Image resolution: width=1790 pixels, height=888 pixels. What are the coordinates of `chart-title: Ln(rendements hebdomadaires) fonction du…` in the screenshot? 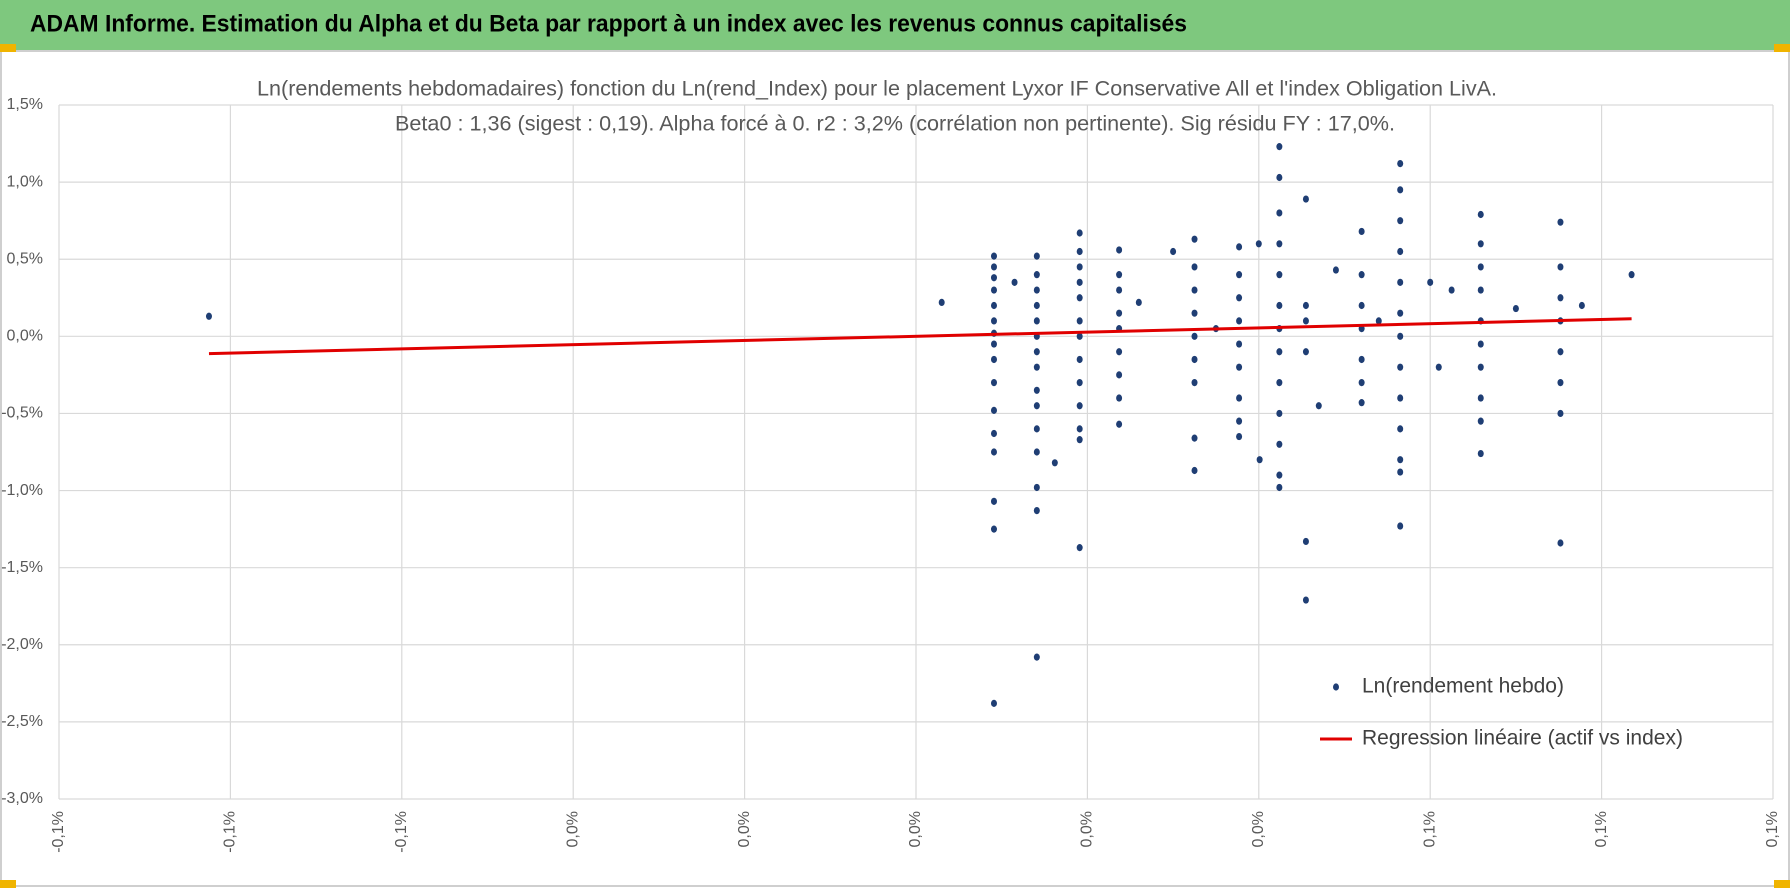 It's located at (877, 89).